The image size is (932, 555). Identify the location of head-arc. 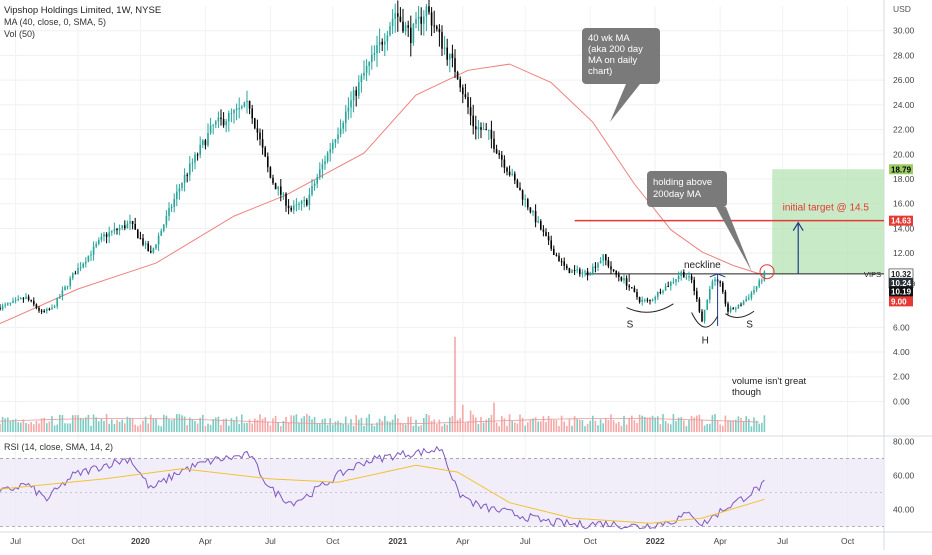
(705, 320).